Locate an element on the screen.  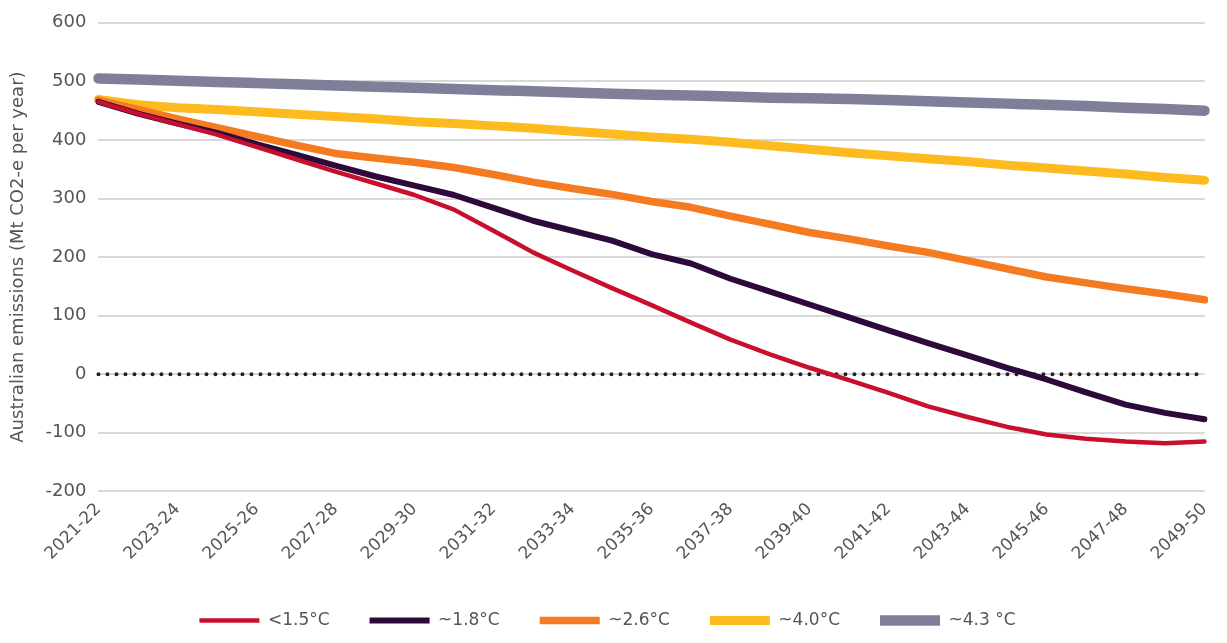
y-tick-label: 300 is located at coordinates (69, 197).